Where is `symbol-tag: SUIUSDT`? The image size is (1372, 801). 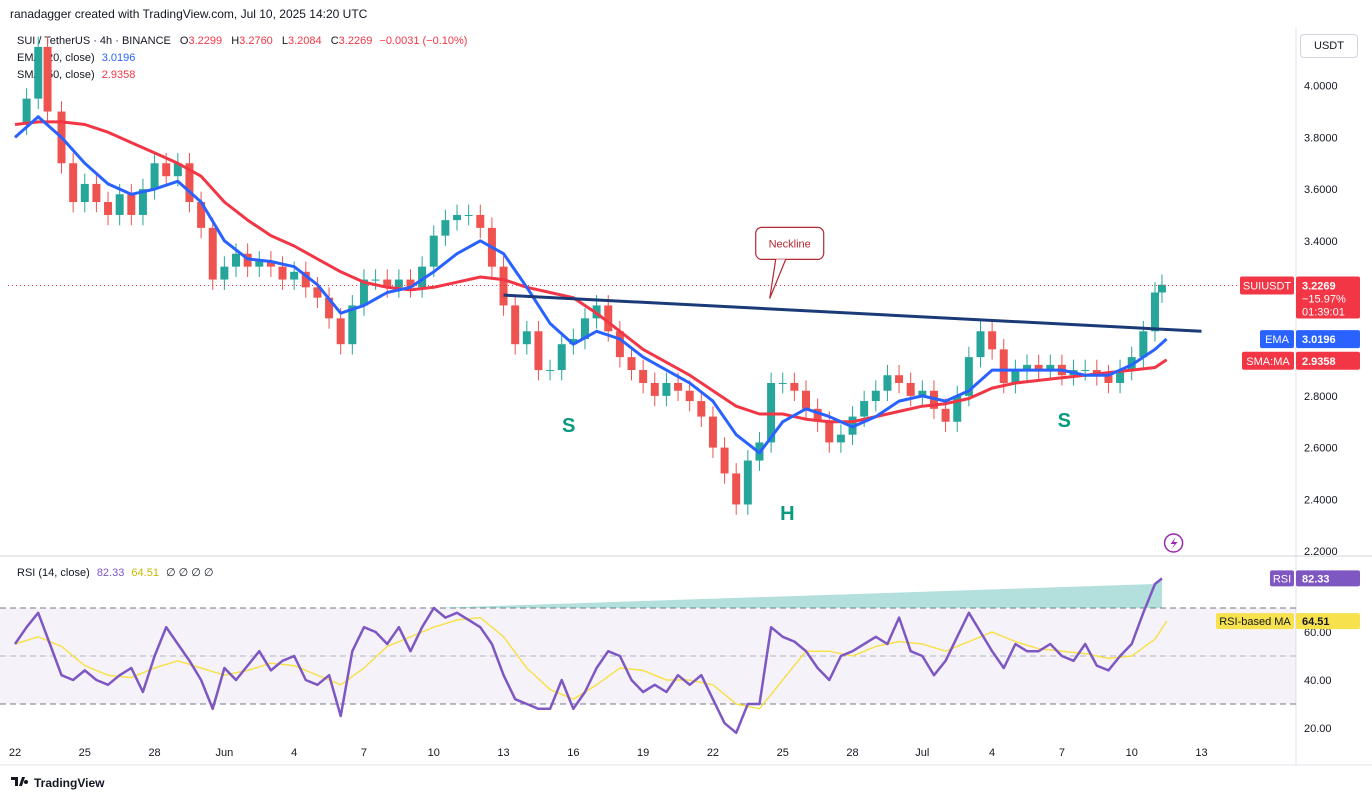
symbol-tag: SUIUSDT is located at coordinates (1267, 287).